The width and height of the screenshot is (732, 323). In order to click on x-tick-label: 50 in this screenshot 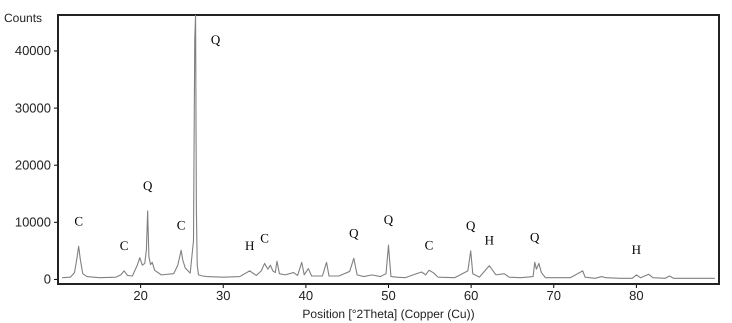, I will do `click(388, 296)`.